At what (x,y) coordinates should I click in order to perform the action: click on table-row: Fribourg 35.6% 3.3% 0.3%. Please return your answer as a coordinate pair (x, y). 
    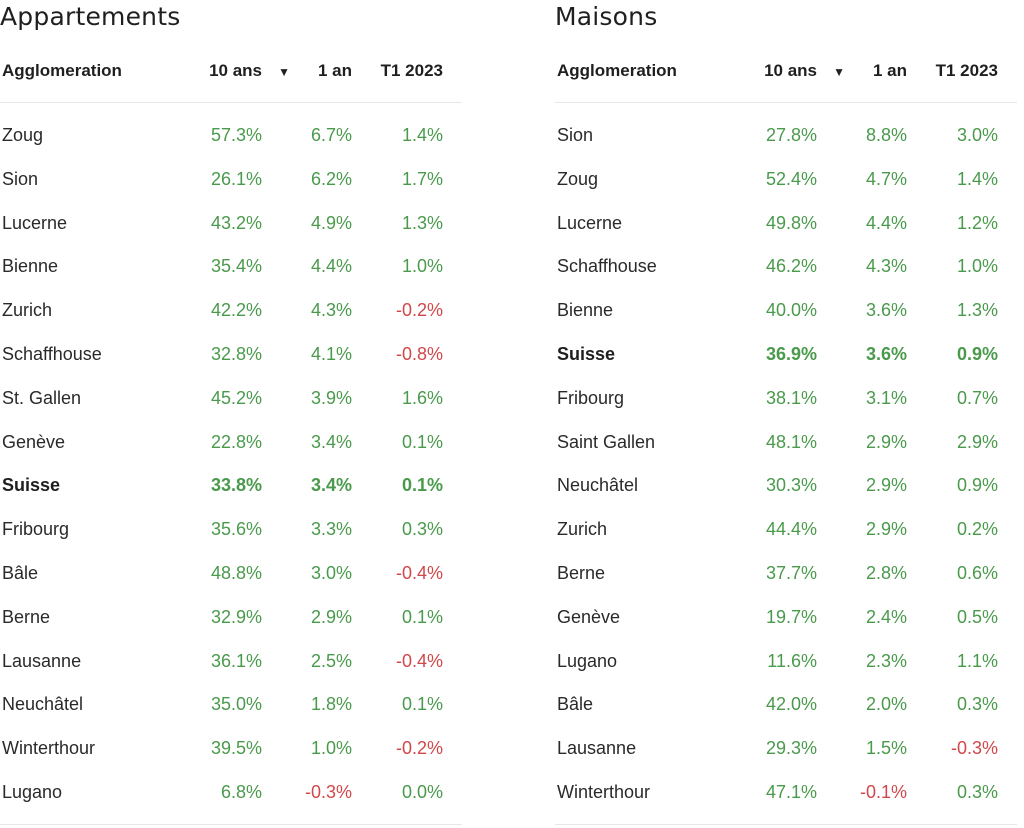
    Looking at the image, I should click on (231, 530).